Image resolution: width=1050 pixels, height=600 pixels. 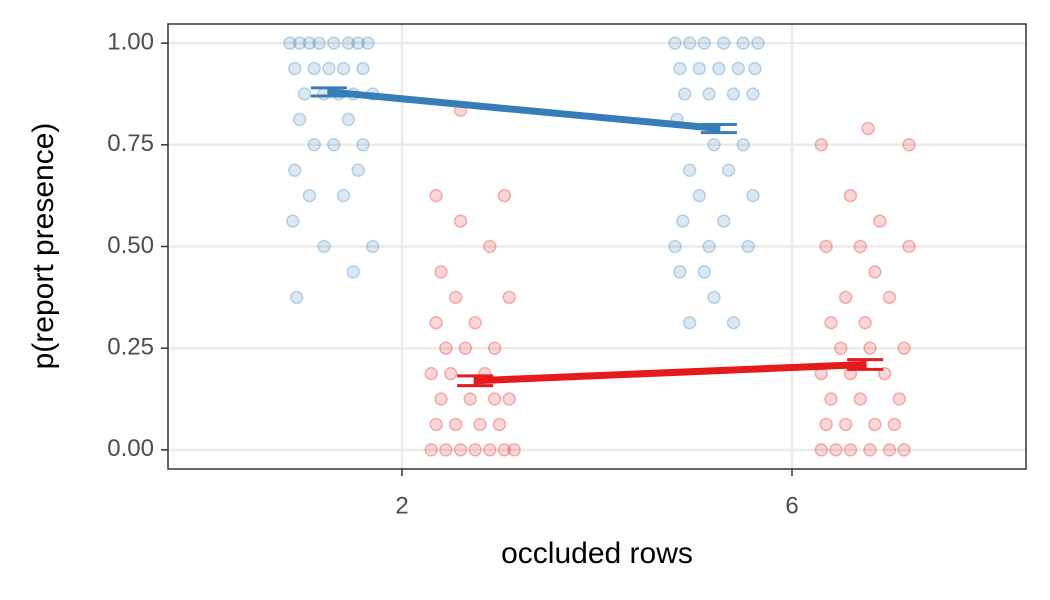 I want to click on y-tick-label: 1.00, so click(x=130, y=41).